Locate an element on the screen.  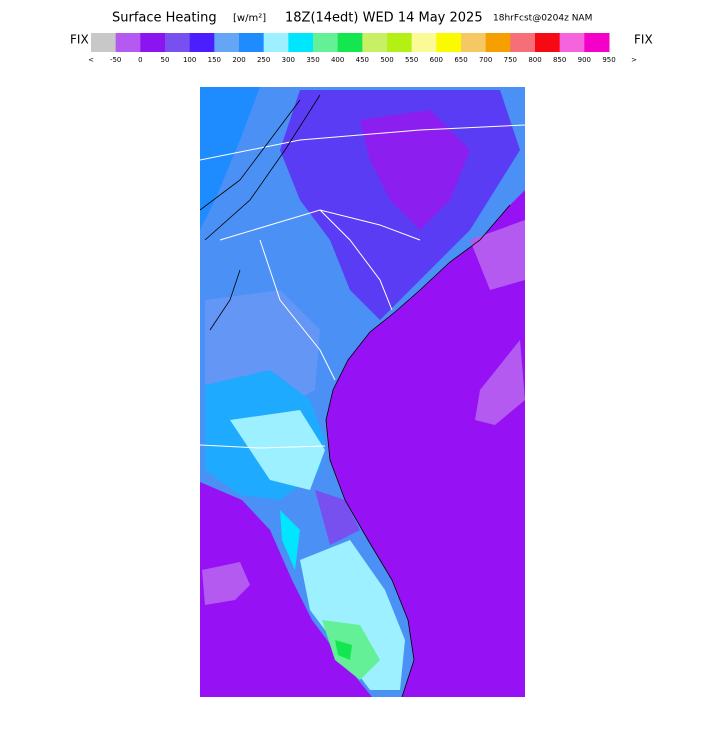
legend-tick-label: 250 is located at coordinates (263, 60).